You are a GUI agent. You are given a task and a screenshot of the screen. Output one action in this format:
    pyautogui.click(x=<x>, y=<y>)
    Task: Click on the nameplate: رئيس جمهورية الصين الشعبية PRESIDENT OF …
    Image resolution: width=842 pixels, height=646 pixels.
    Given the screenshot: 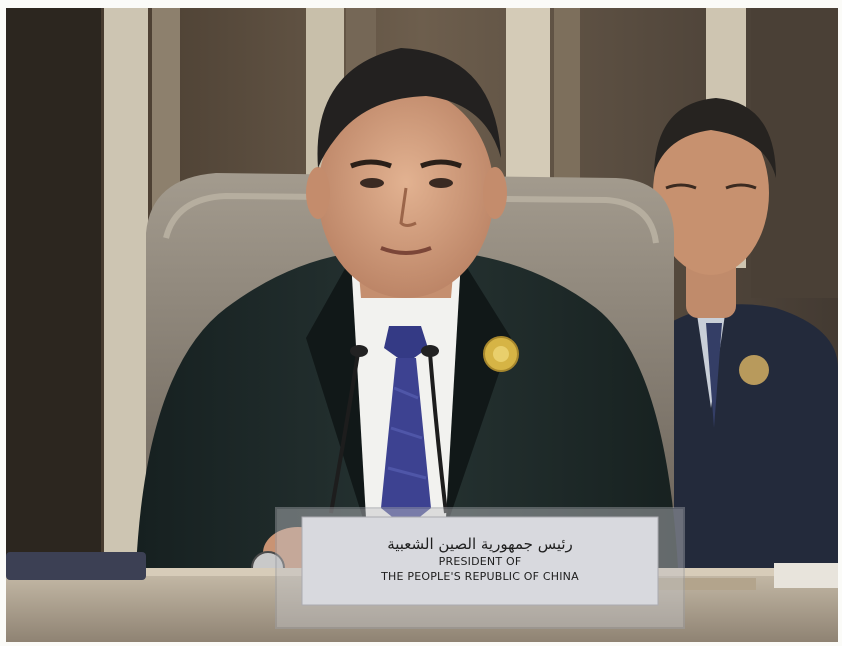 What is the action you would take?
    pyautogui.click(x=480, y=553)
    